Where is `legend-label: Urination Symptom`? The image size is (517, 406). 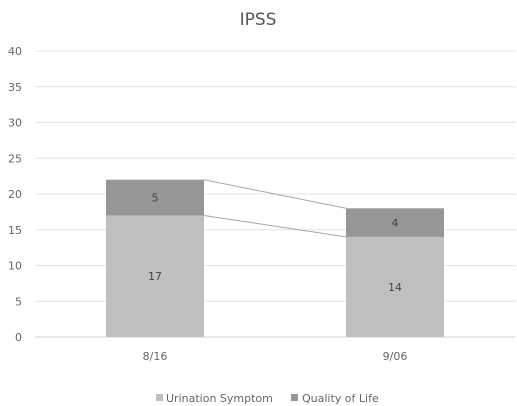 legend-label: Urination Symptom is located at coordinates (219, 398).